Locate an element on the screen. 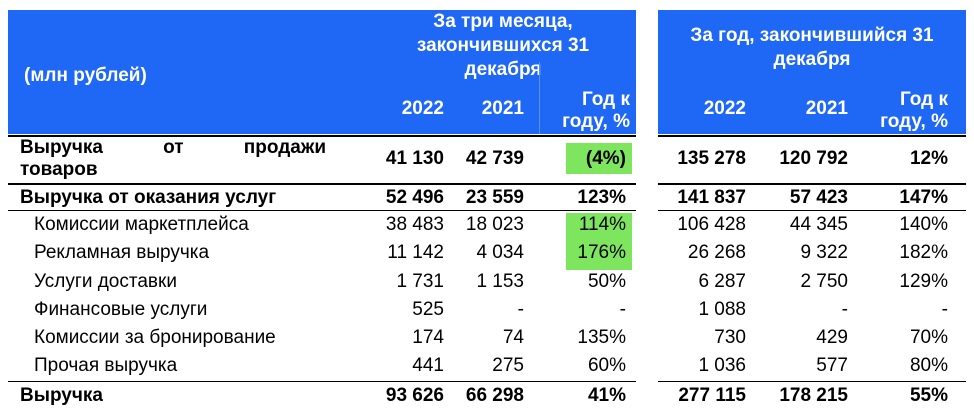 The image size is (974, 417). row-label-word: от is located at coordinates (173, 147).